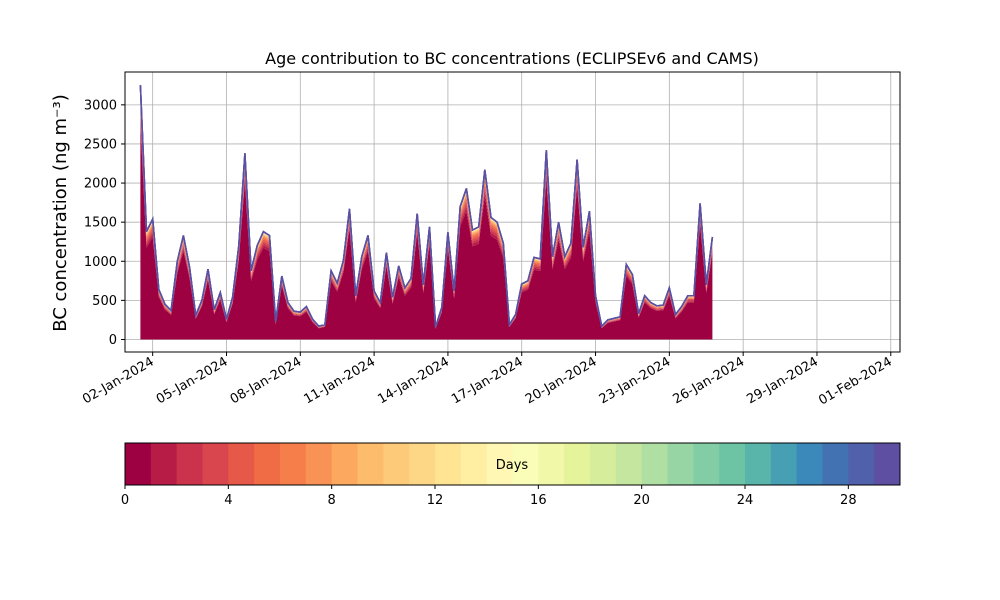 The image size is (1000, 600). Describe the element at coordinates (100, 262) in the screenshot. I see `y-tick-label: 1000` at that location.